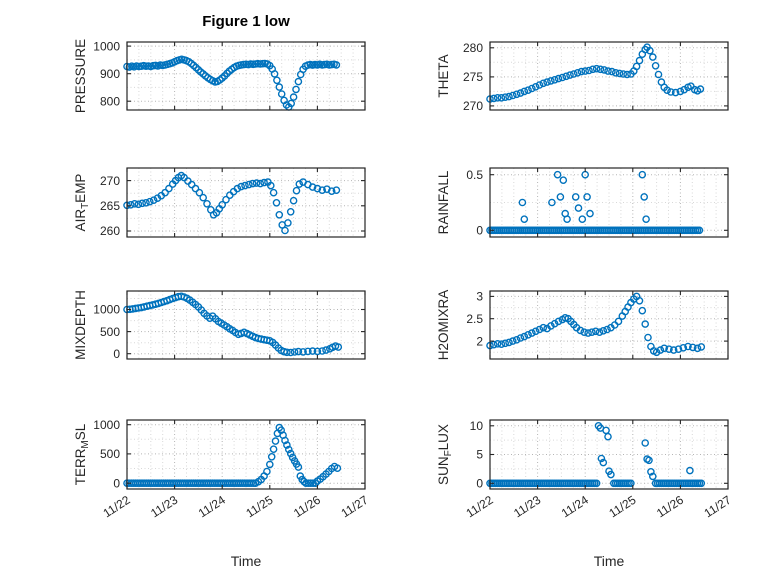  I want to click on y-axis-label: RAINFALL, so click(443, 202).